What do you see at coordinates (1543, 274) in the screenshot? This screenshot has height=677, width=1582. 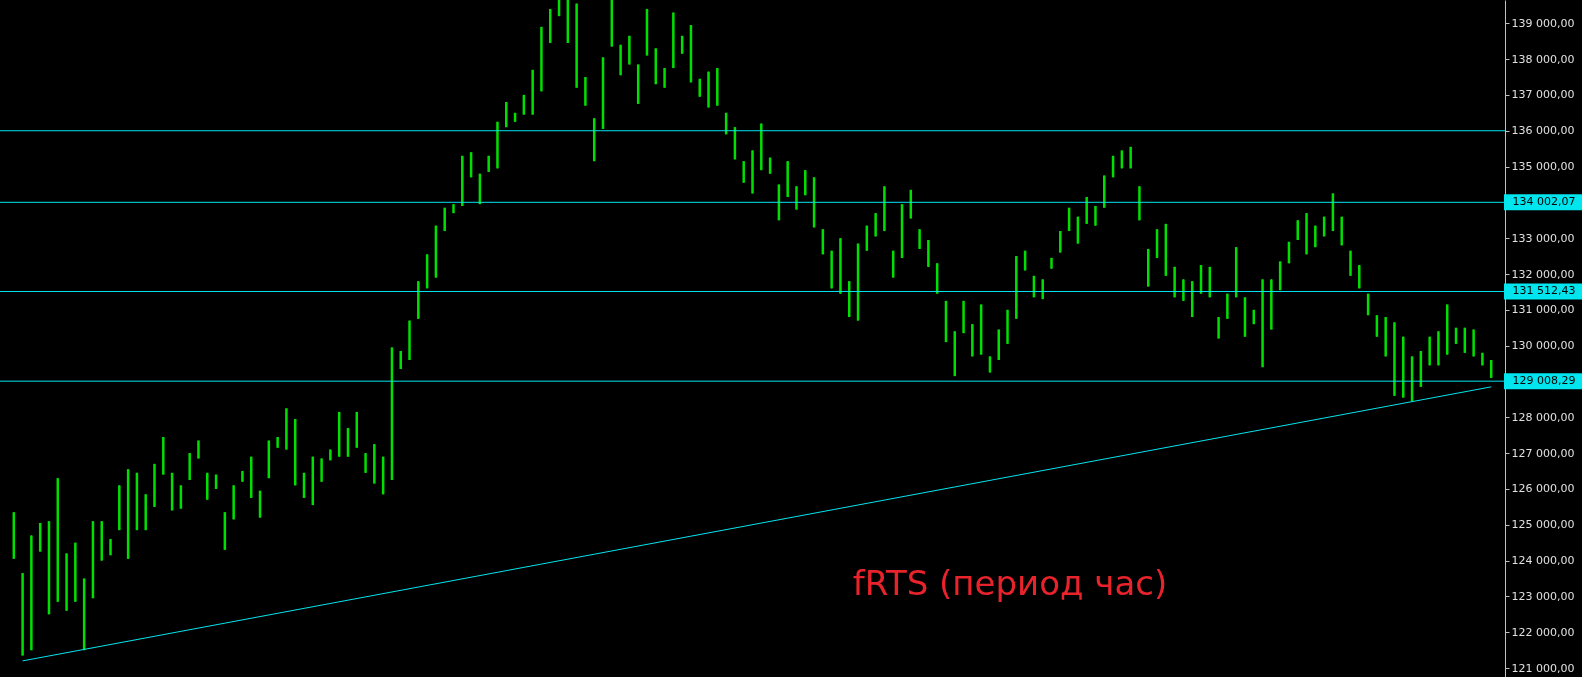 I see `y-tick-label: 132 000,00` at bounding box center [1543, 274].